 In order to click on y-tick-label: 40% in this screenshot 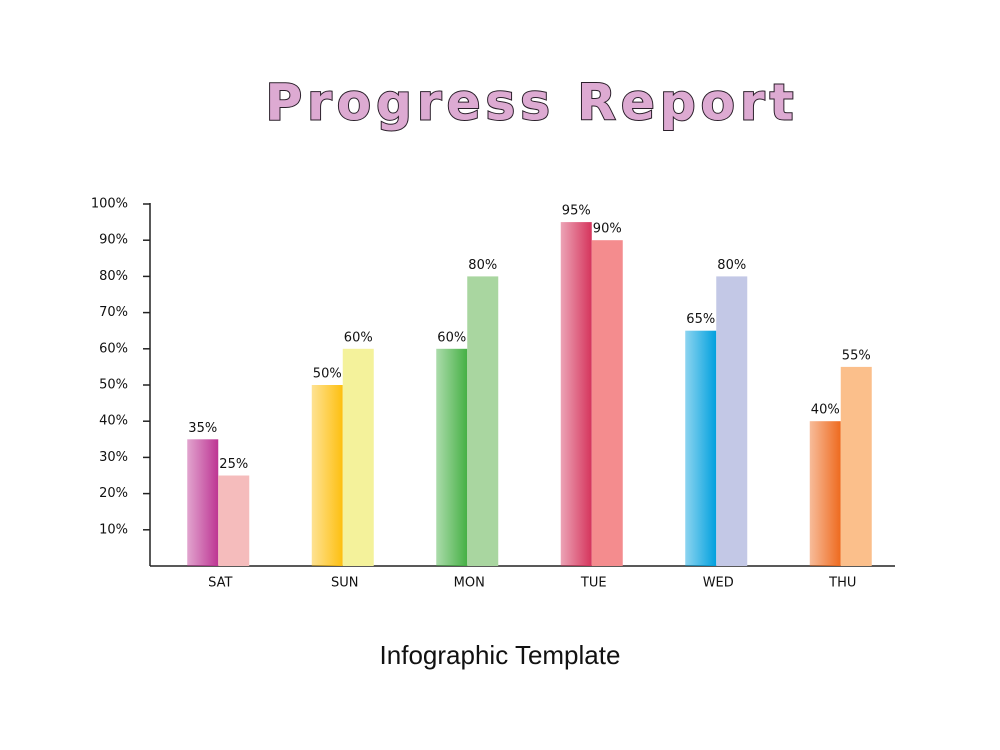, I will do `click(113, 421)`.